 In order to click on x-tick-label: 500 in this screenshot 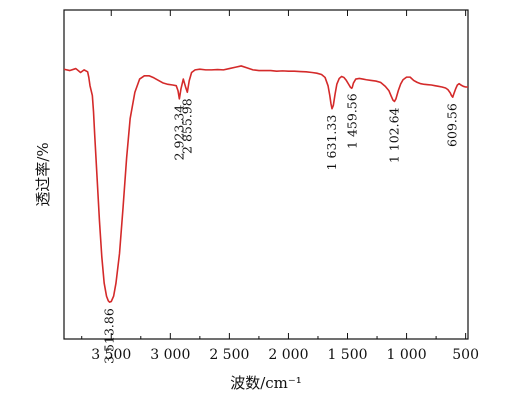, I will do `click(465, 355)`.